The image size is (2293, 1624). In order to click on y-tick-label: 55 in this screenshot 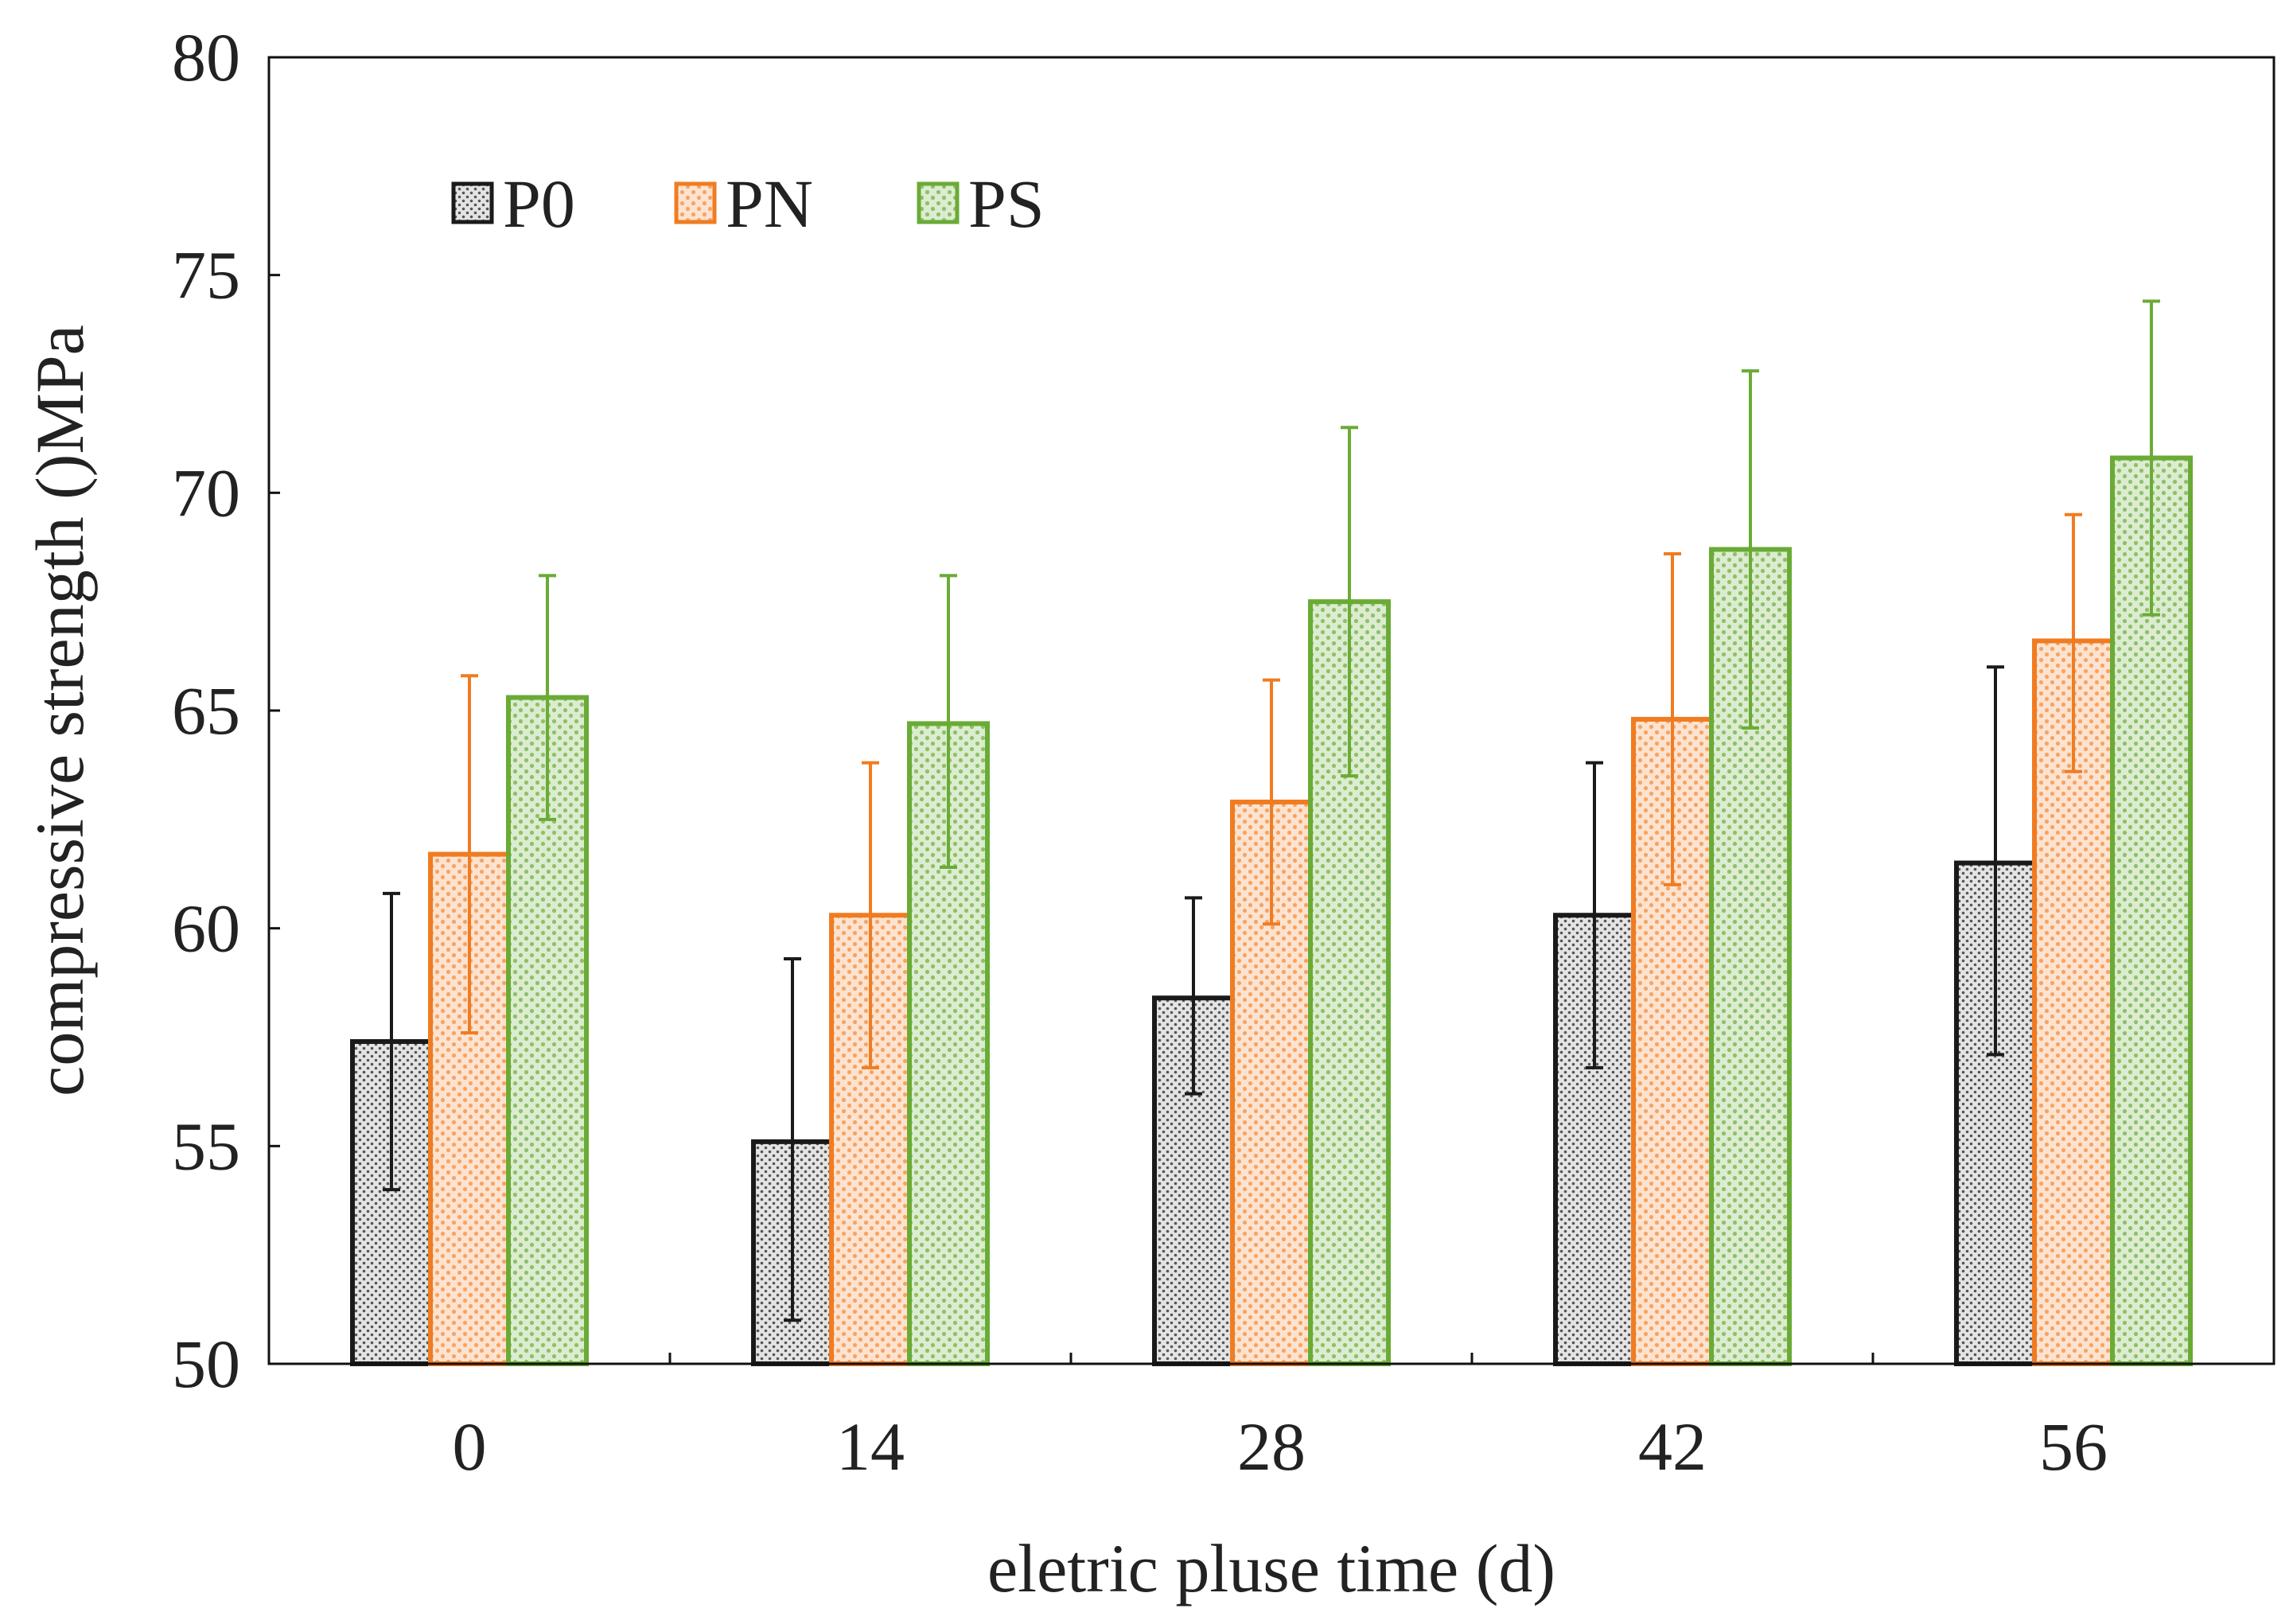, I will do `click(206, 1146)`.